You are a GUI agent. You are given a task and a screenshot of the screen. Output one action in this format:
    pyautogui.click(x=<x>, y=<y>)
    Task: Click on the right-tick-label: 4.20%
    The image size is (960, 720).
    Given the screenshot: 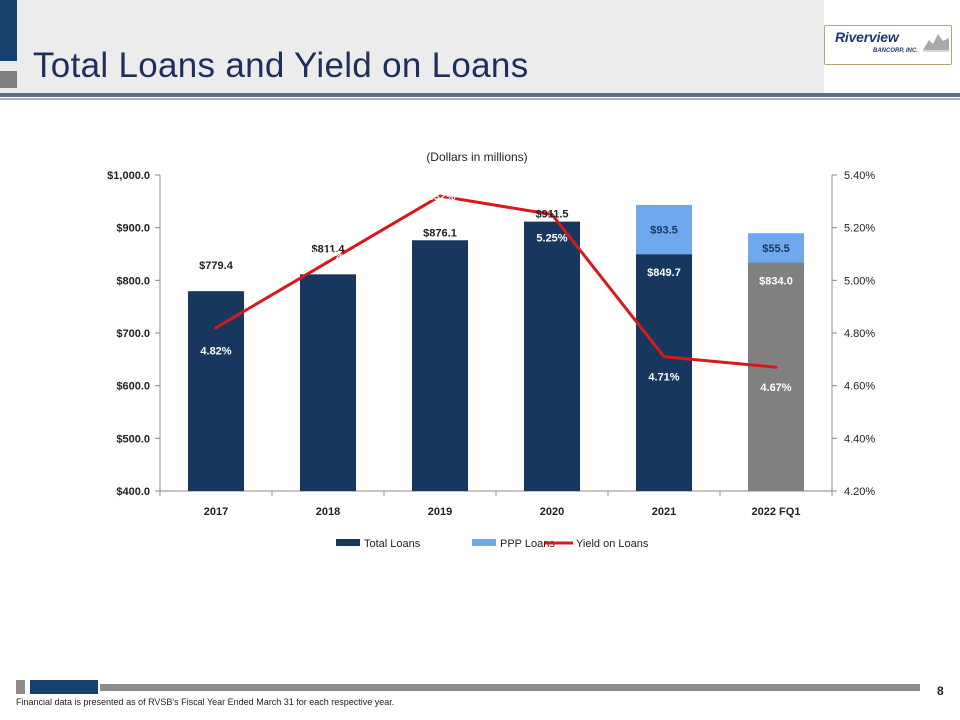 What is the action you would take?
    pyautogui.click(x=859, y=492)
    